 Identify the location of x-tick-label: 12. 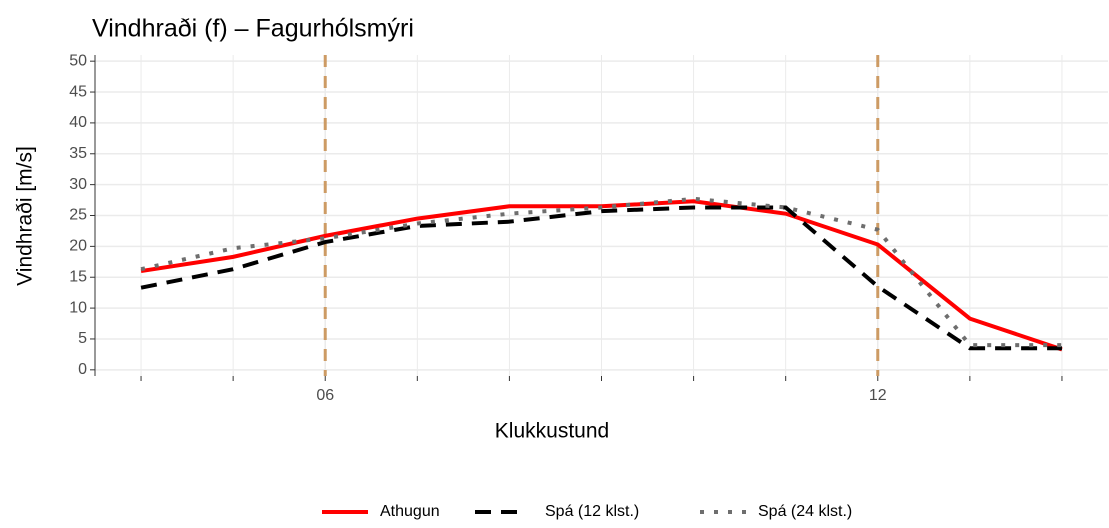
(878, 395).